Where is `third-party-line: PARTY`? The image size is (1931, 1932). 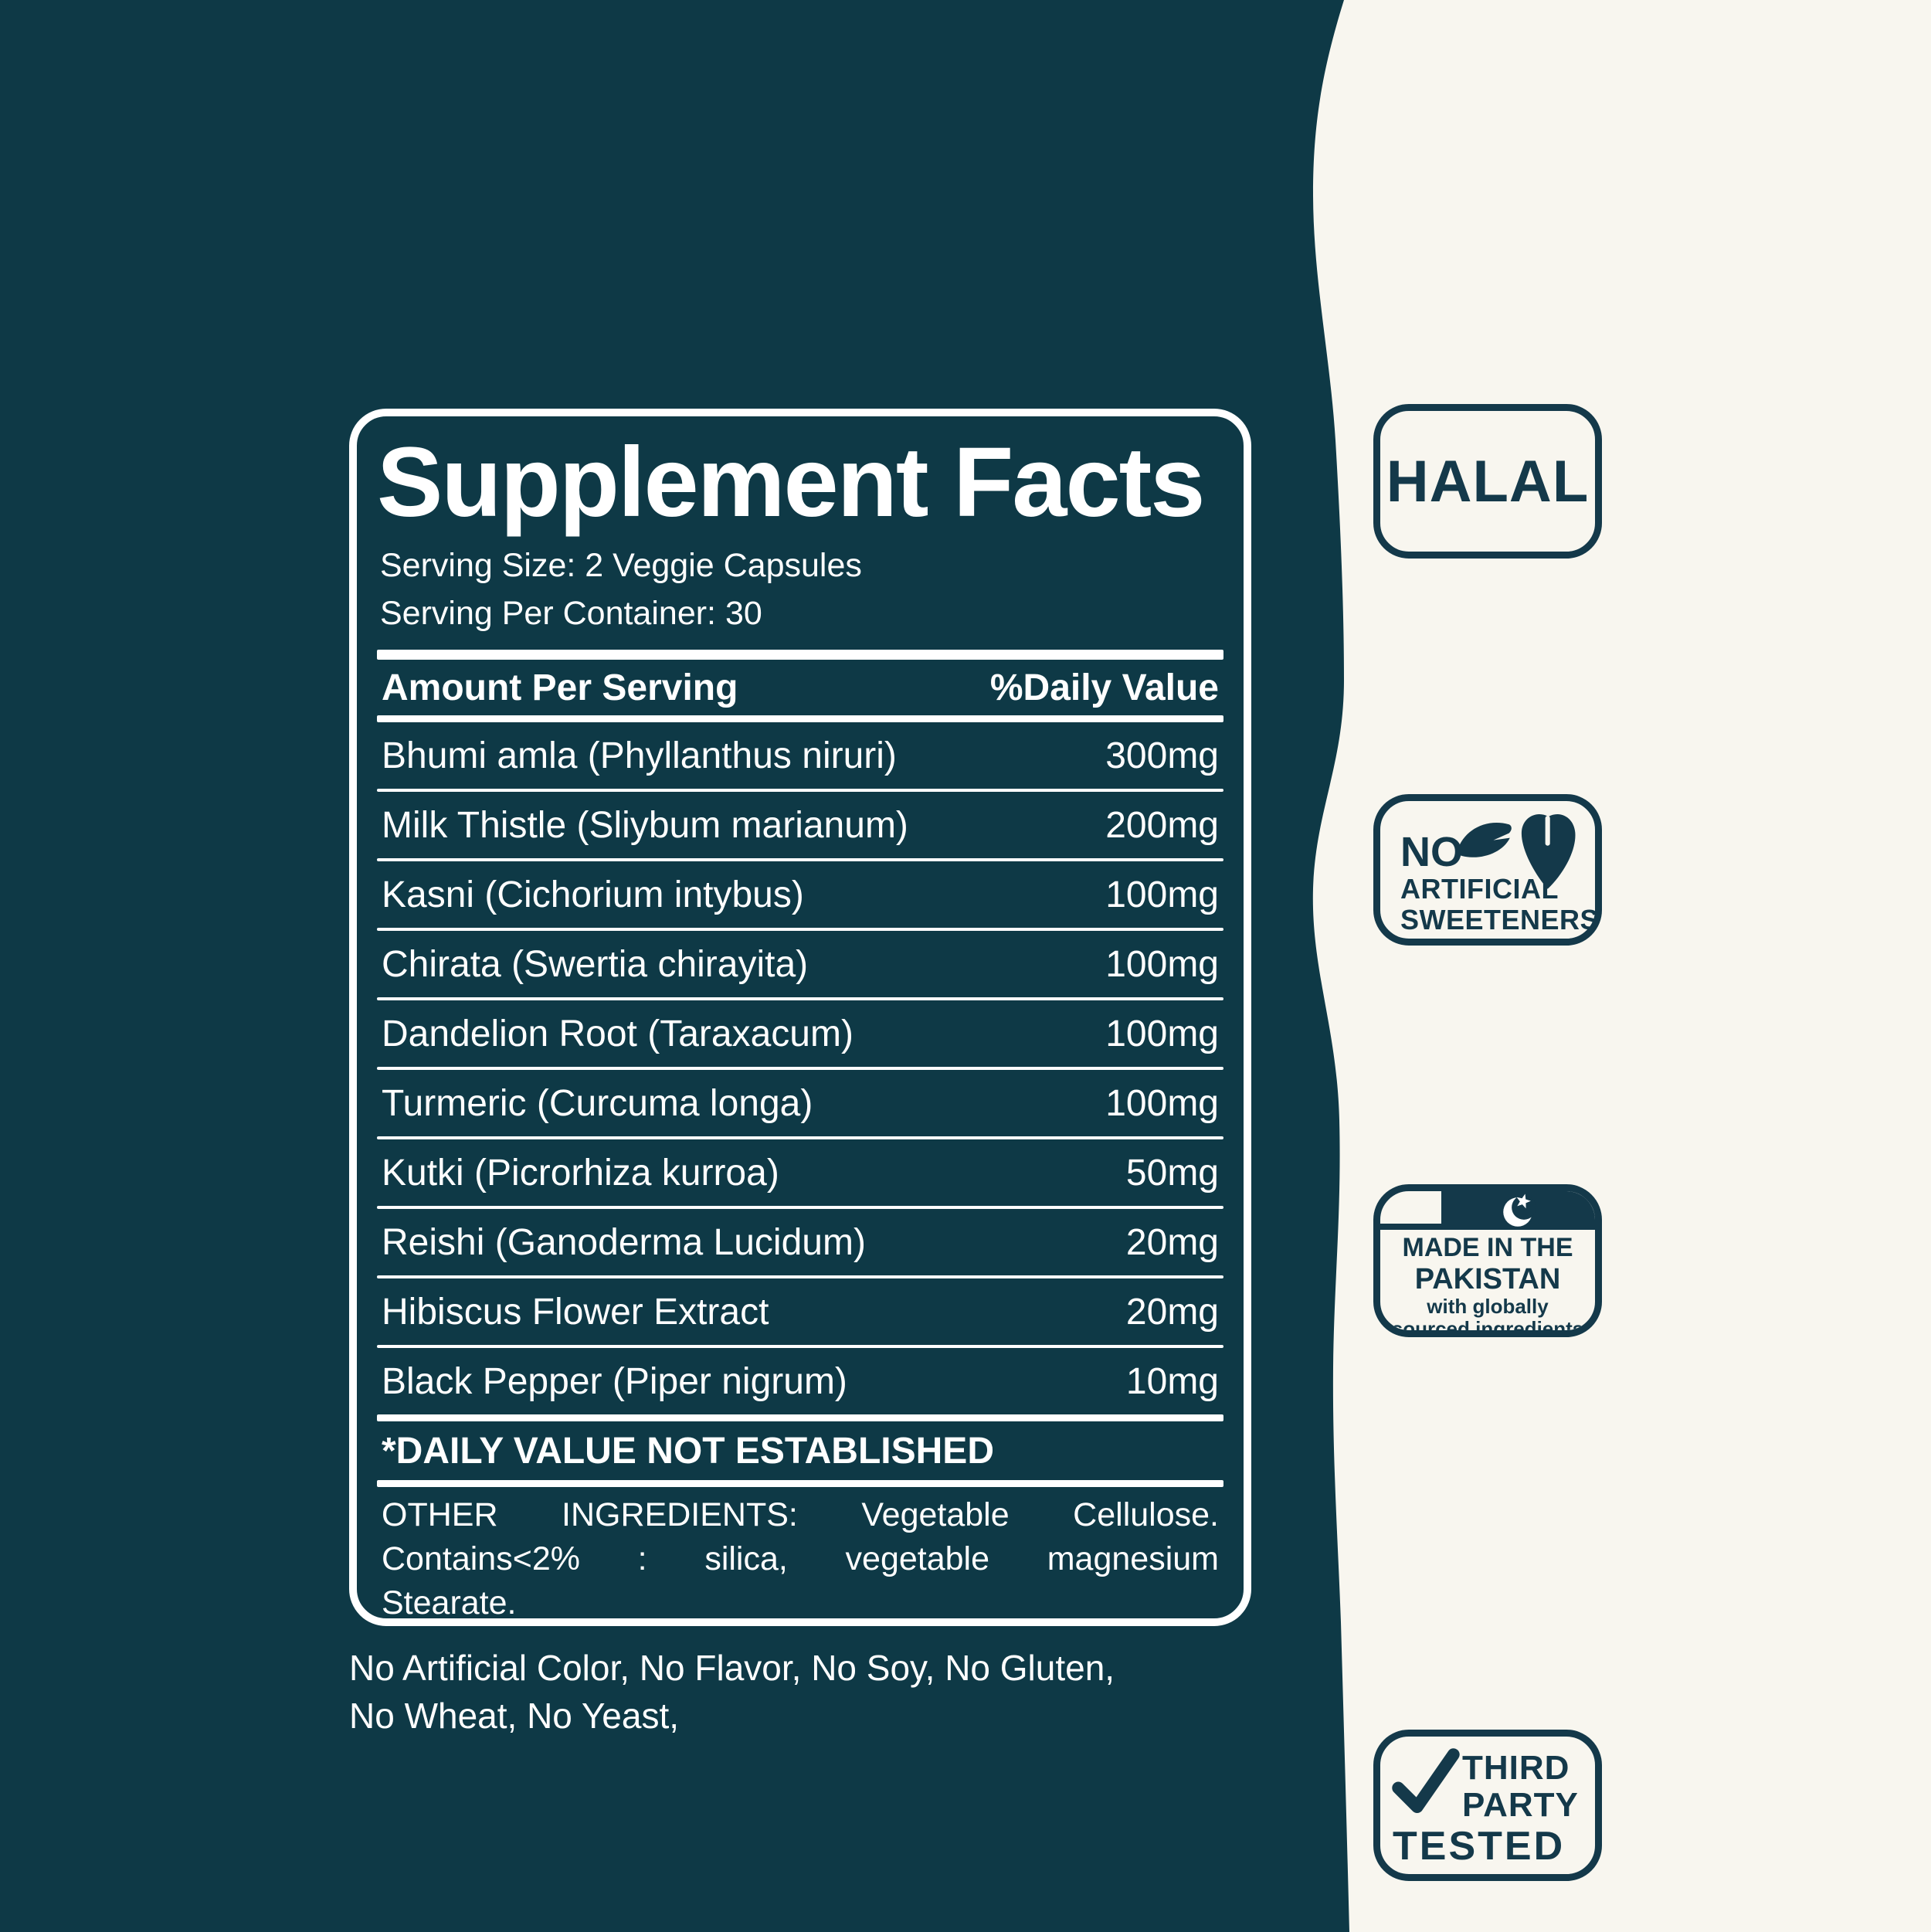
third-party-line: PARTY is located at coordinates (1520, 1805).